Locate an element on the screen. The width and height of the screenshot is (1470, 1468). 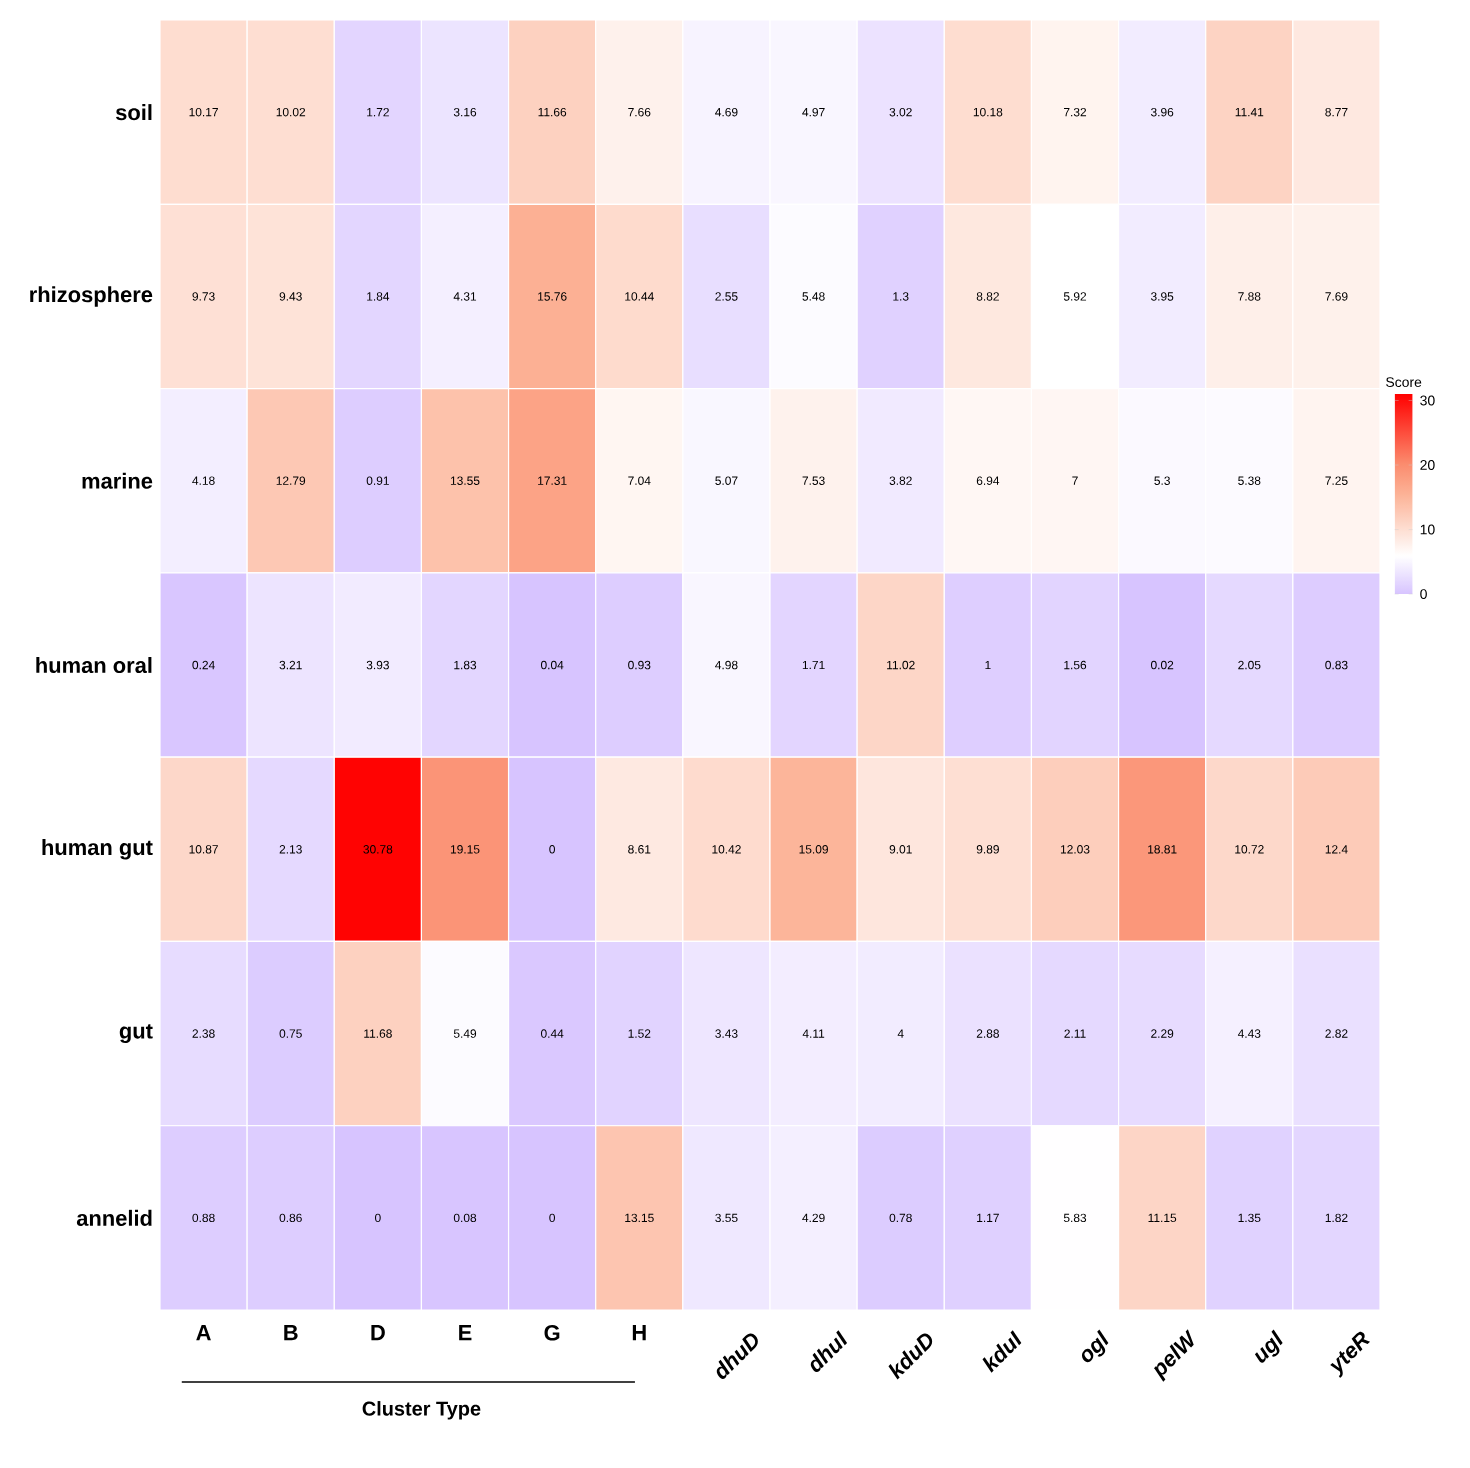
y-tick-label: gut is located at coordinates (136, 1034).